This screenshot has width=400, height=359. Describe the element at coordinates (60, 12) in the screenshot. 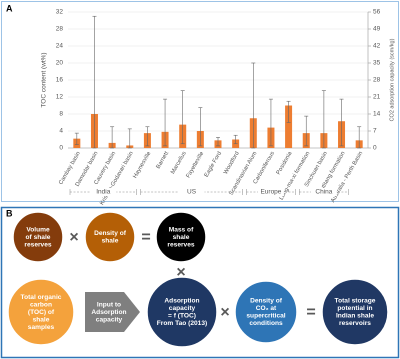

I see `y-tick-label: 32` at that location.